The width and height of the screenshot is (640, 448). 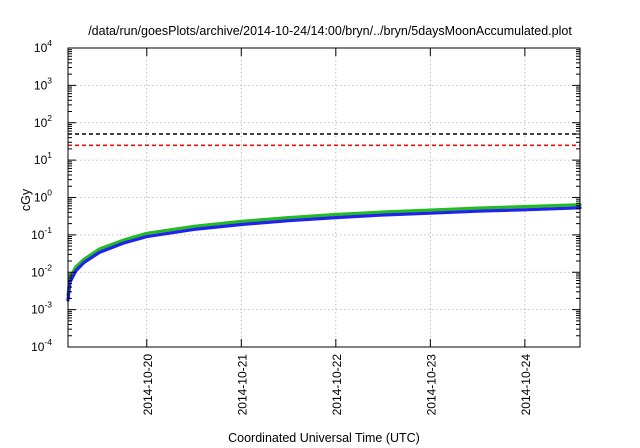 I want to click on y-tick-label: 10⁻⁴, so click(x=41, y=345).